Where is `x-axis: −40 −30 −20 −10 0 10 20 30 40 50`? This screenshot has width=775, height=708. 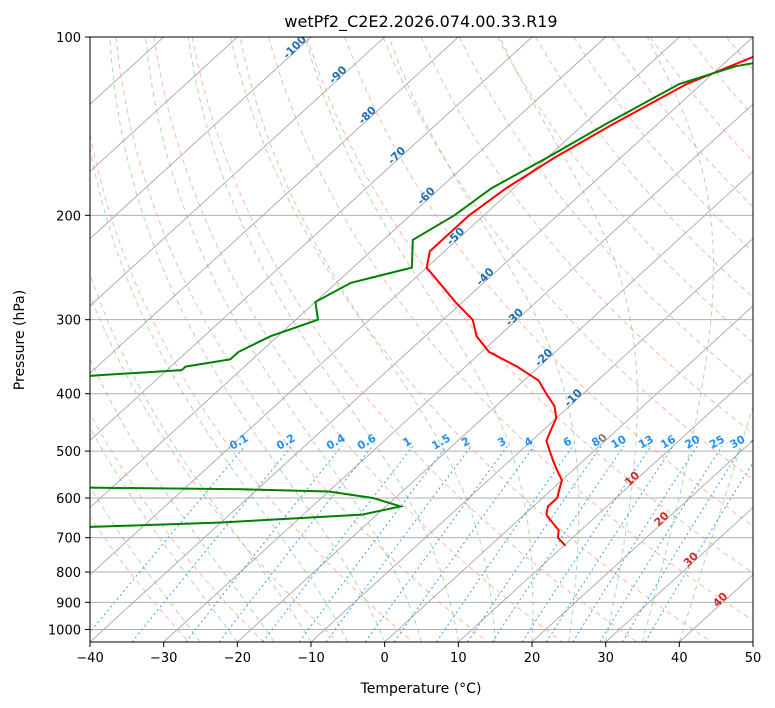 x-axis: −40 −30 −20 −10 0 10 20 30 40 50 is located at coordinates (418, 654).